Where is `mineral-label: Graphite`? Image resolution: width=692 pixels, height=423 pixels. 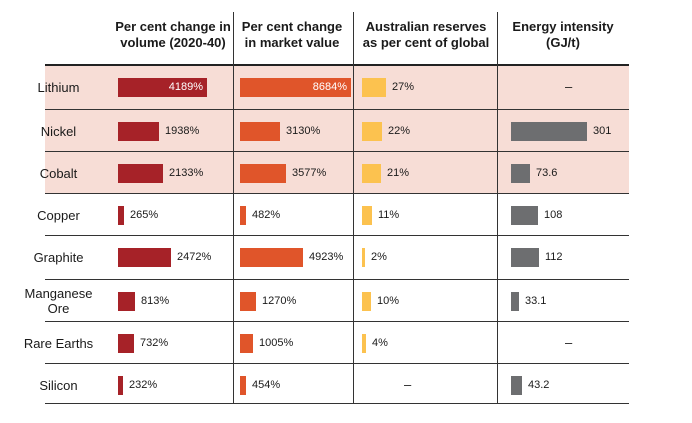
mineral-label: Graphite is located at coordinates (58, 257).